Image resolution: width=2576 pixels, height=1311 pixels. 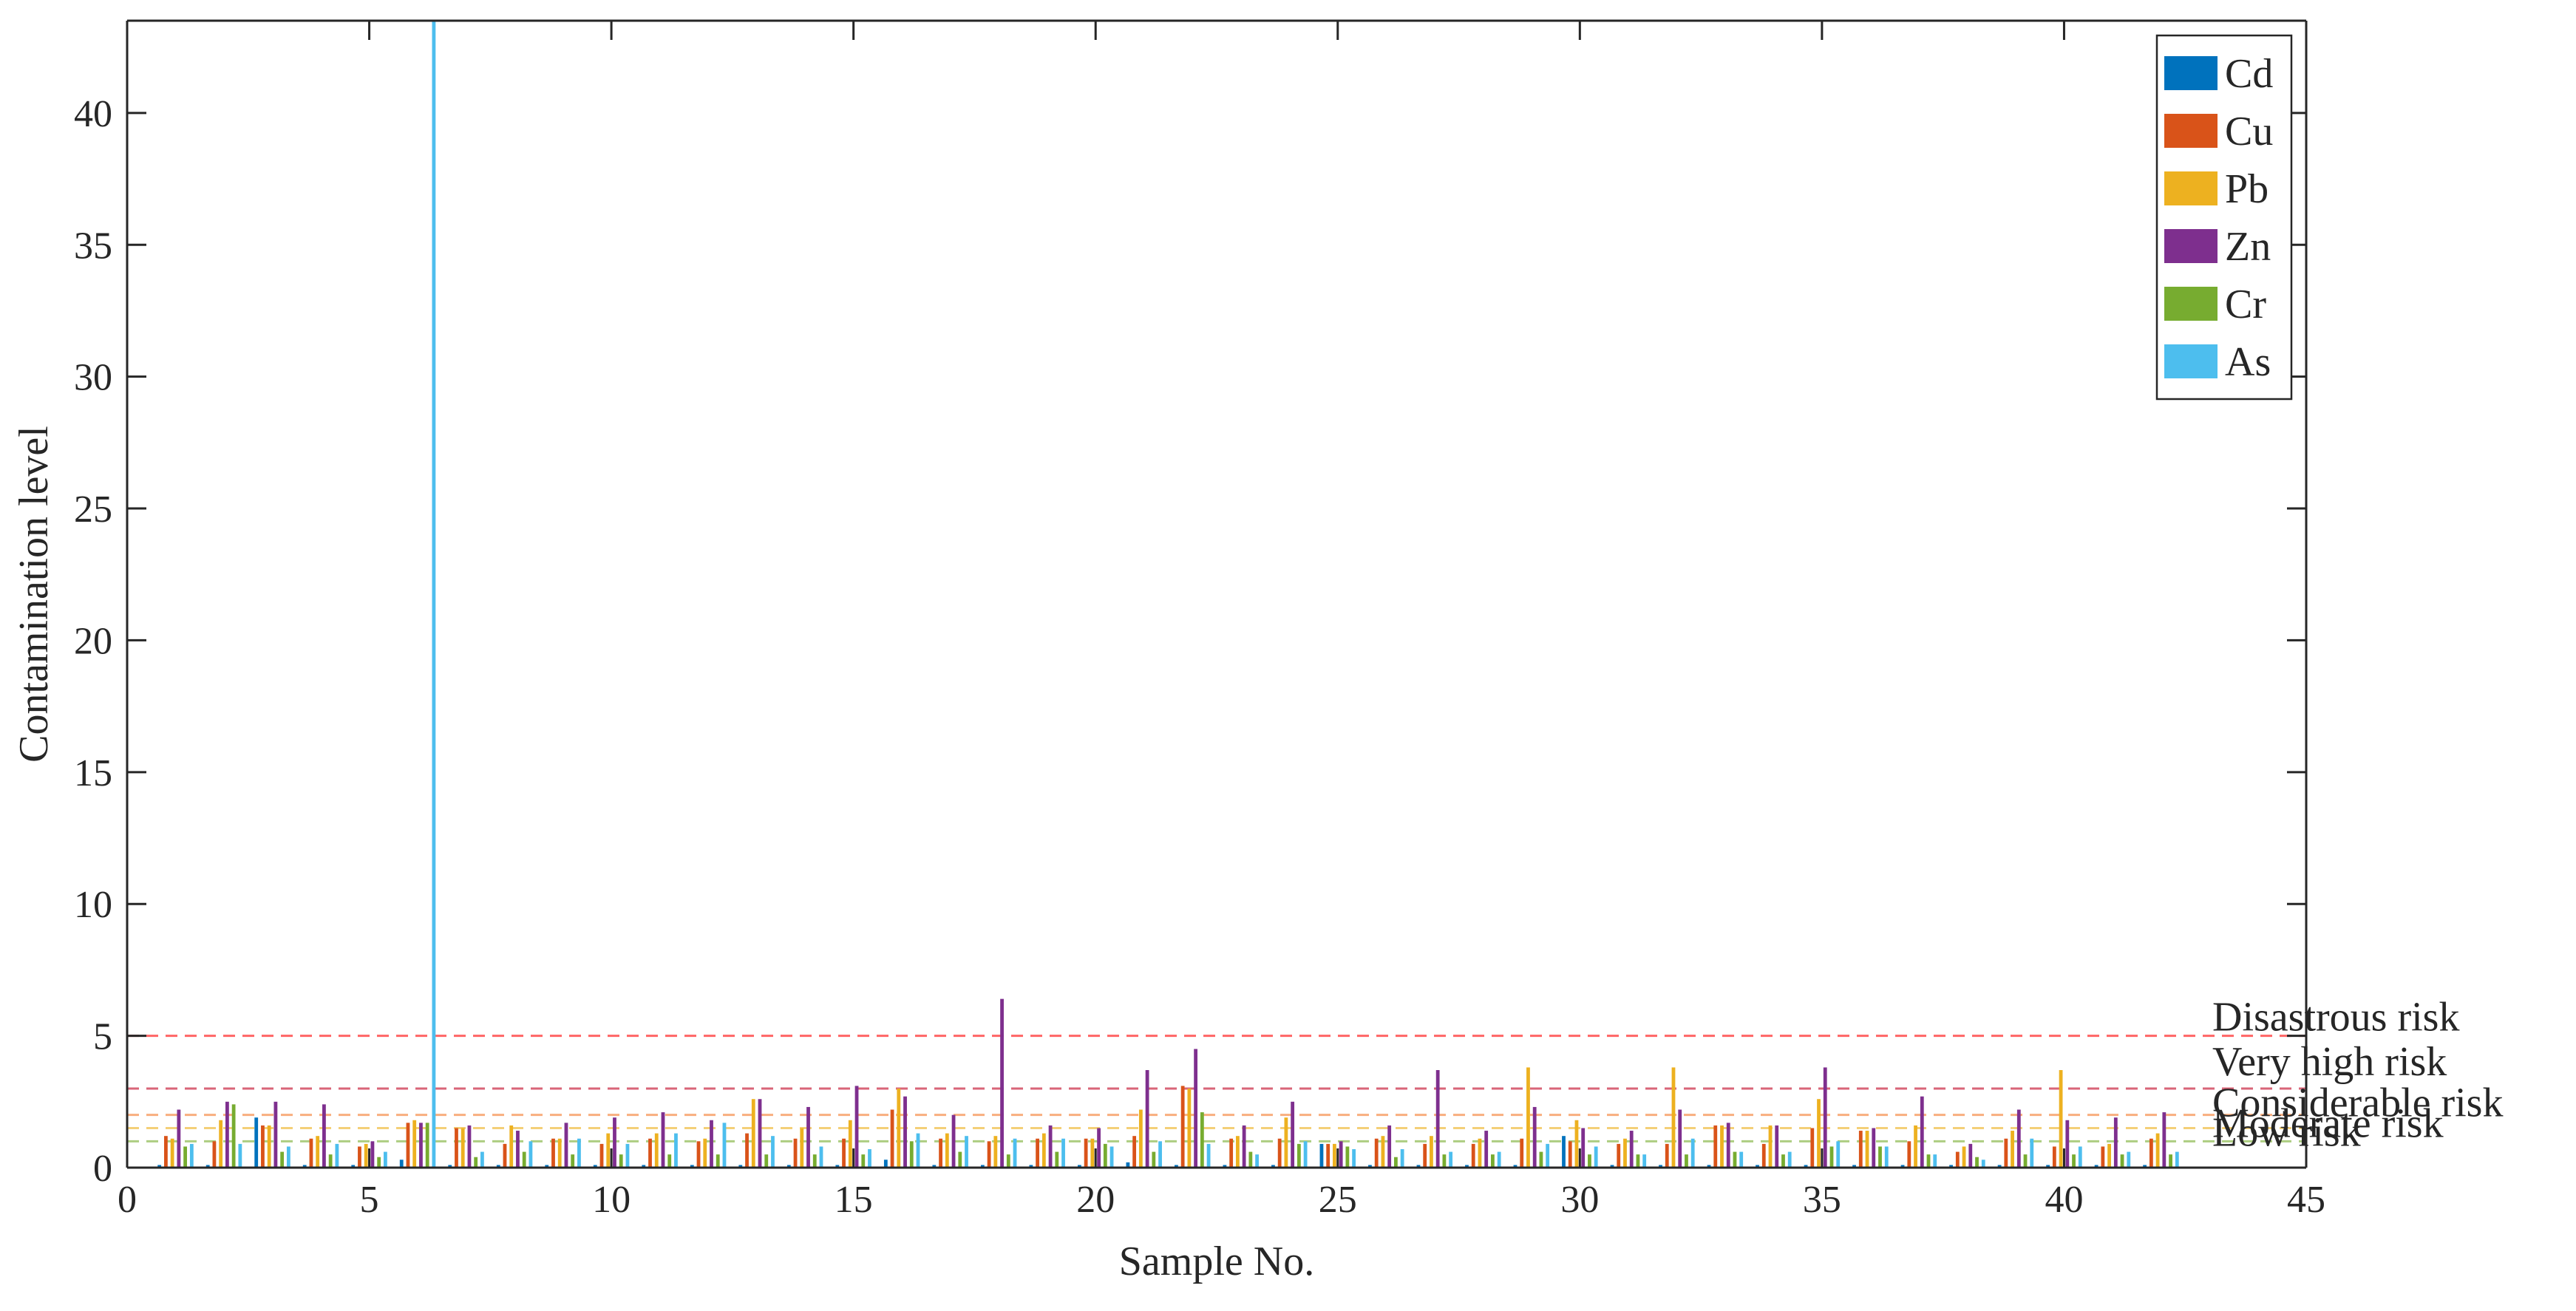 I want to click on risk-label-3: Moderate risk, so click(x=2328, y=1123).